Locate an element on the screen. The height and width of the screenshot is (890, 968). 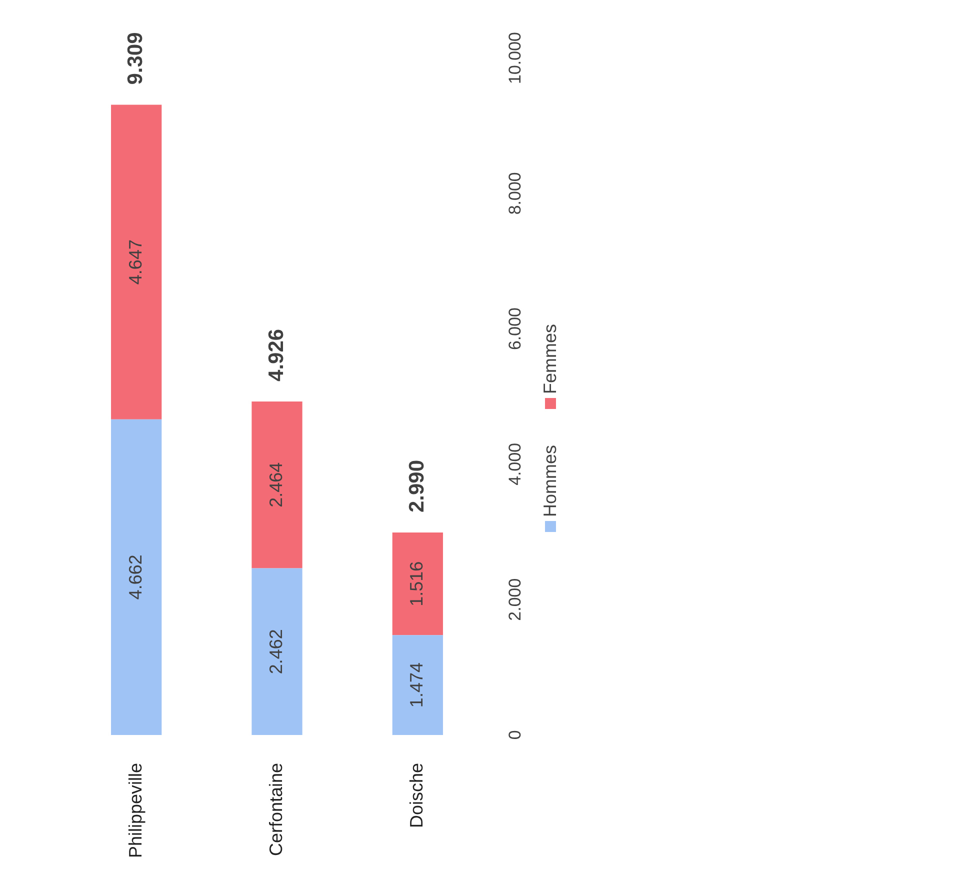
y-tick-label: 10.000 is located at coordinates (515, 58).